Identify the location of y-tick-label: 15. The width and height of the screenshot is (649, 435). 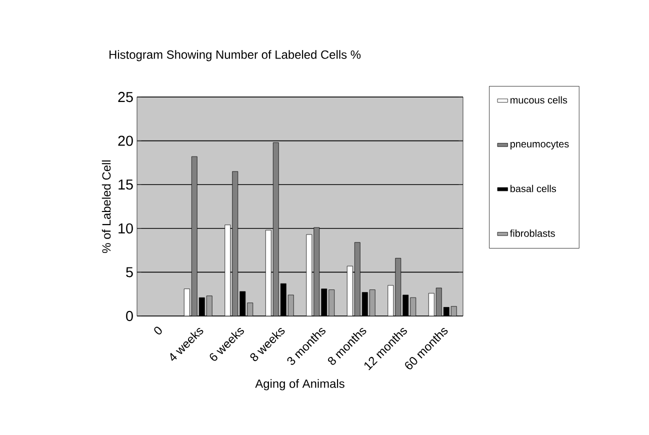
(125, 185).